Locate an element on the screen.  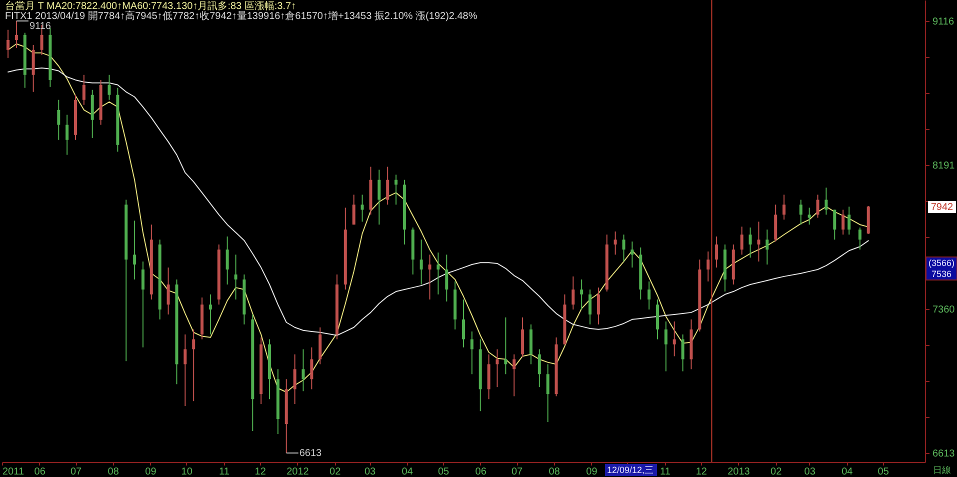
x-tick-label: 2012 is located at coordinates (298, 471).